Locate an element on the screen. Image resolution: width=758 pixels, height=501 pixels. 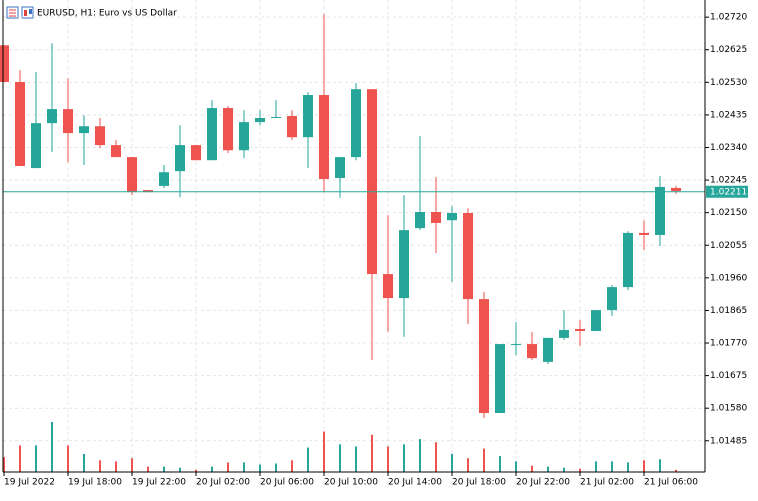
y-tick-label: 1.02530 is located at coordinates (728, 83).